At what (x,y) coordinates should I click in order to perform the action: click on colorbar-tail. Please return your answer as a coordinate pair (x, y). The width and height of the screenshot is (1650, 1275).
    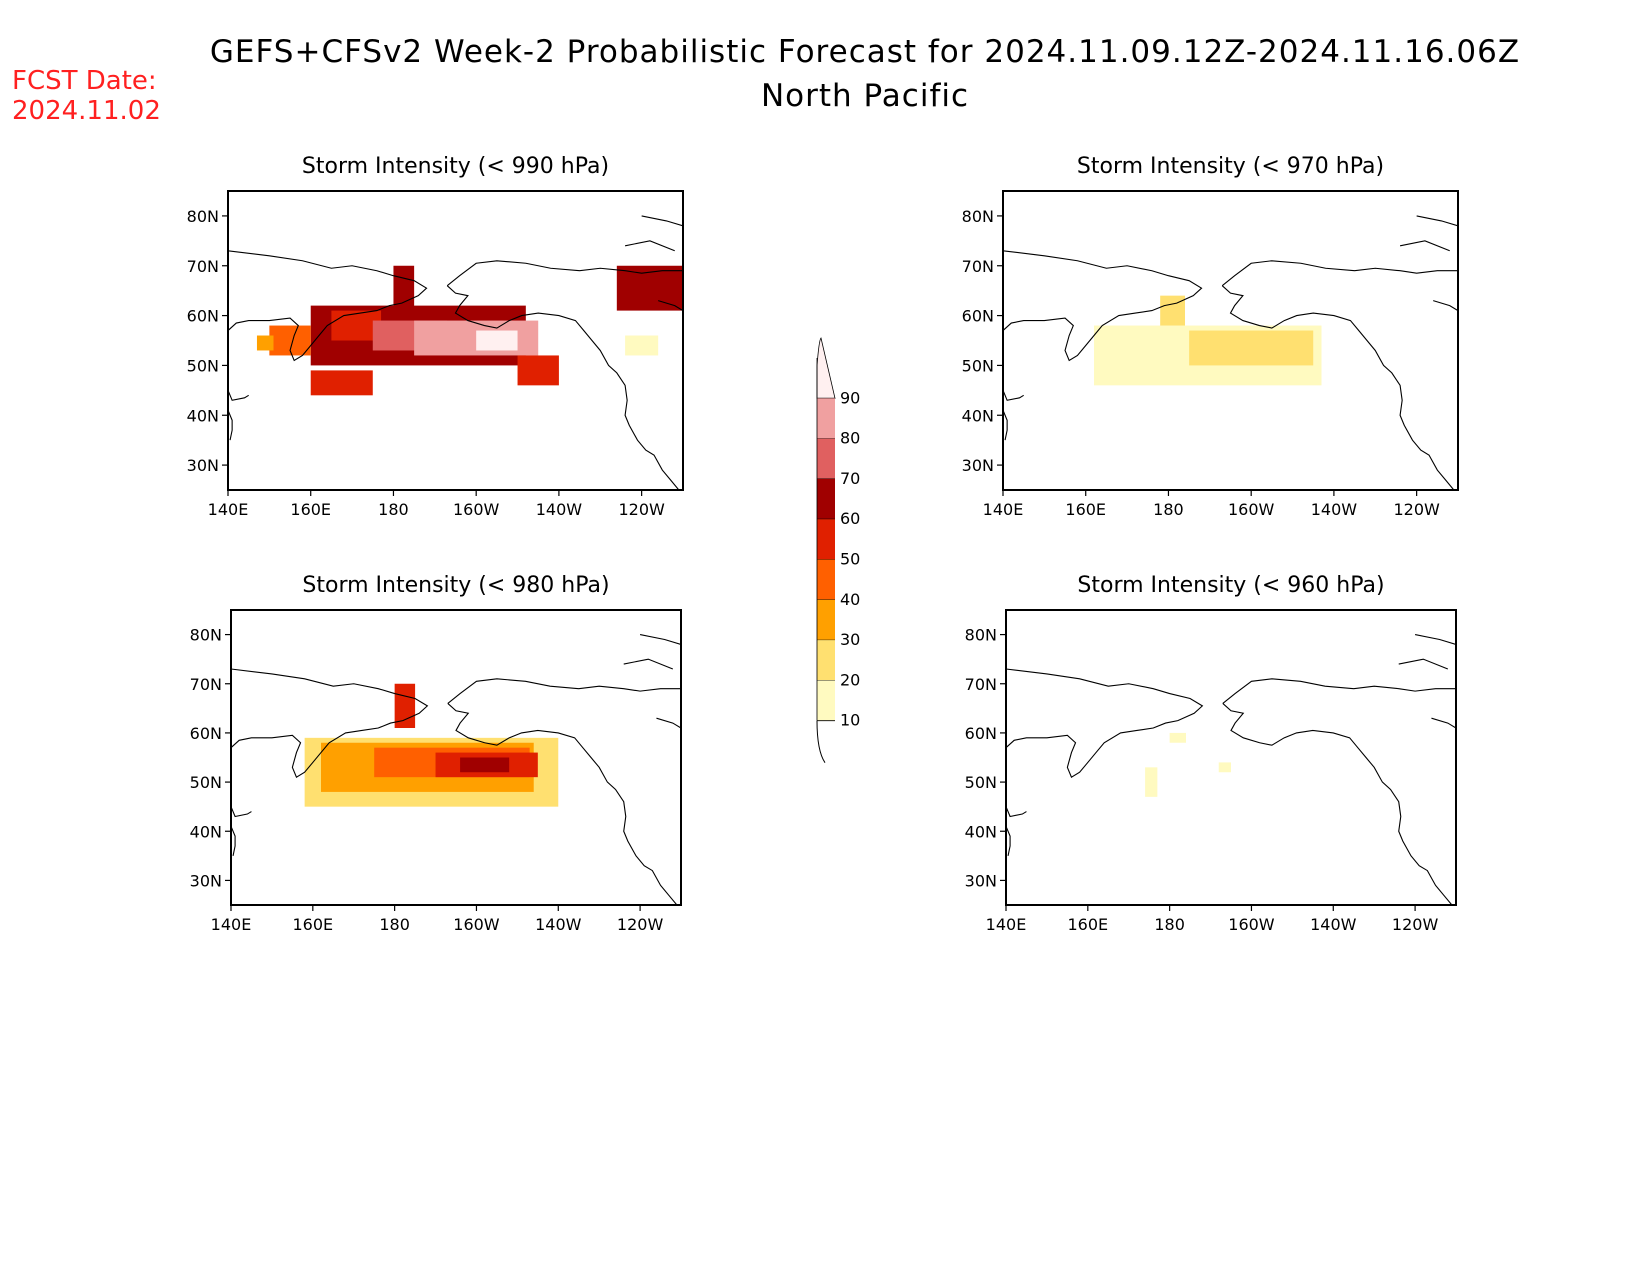
    Looking at the image, I should click on (821, 741).